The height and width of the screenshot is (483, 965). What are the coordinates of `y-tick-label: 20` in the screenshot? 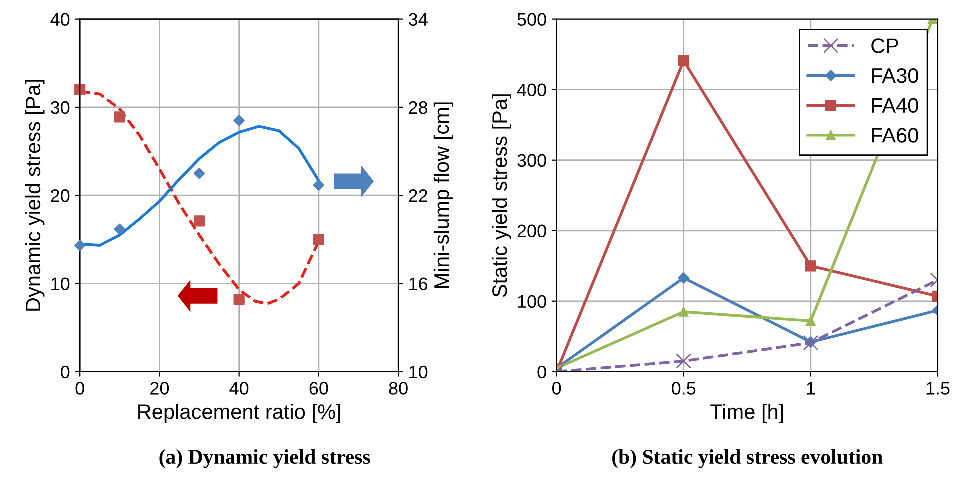 It's located at (60, 196).